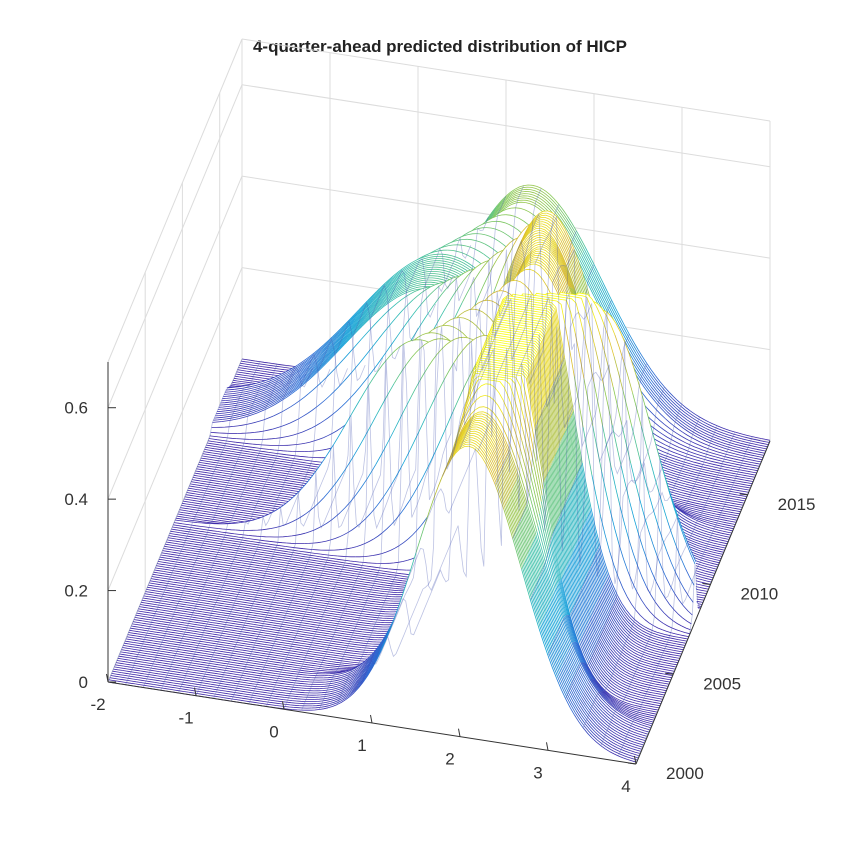  Describe the element at coordinates (175, 246) in the screenshot. I see `grid-line-side-z3` at that location.